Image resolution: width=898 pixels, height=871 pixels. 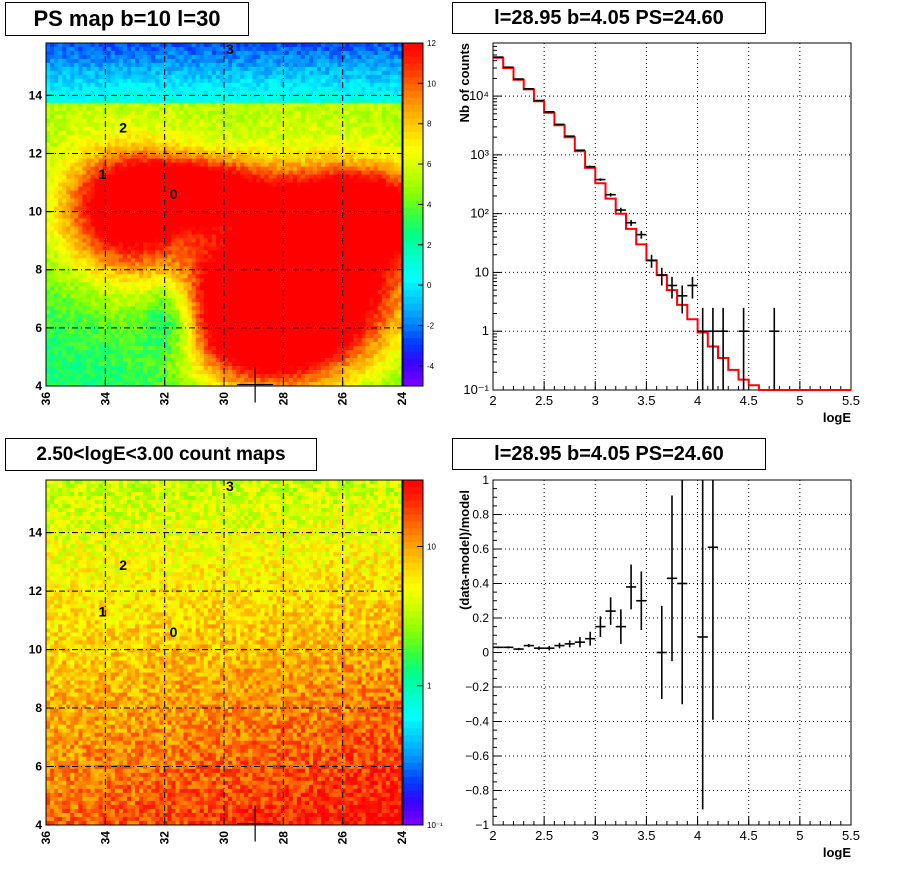 What do you see at coordinates (38, 825) in the screenshot?
I see `count_map-ytick-label: 4` at bounding box center [38, 825].